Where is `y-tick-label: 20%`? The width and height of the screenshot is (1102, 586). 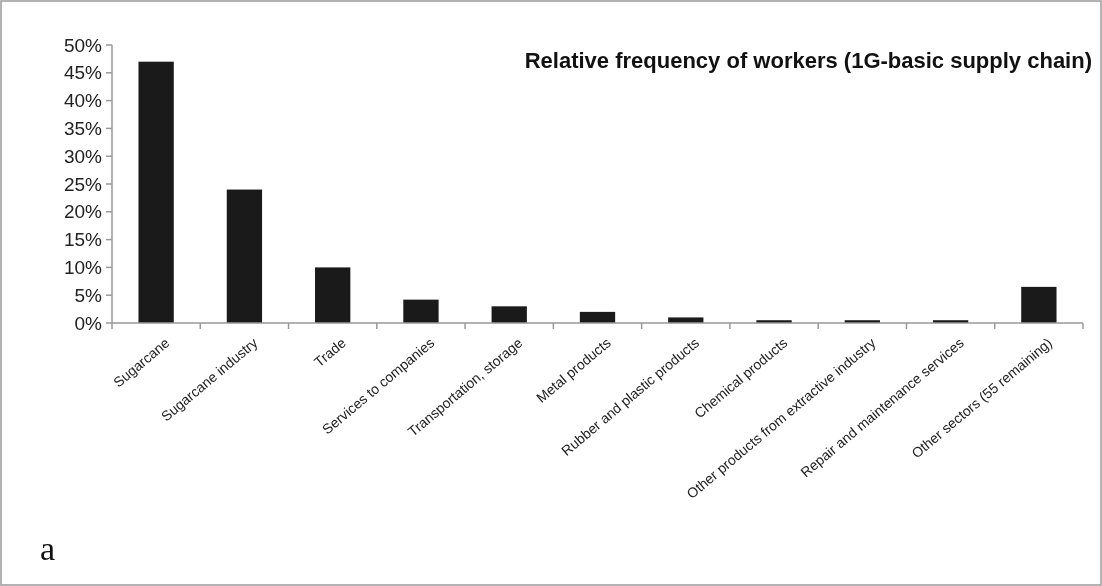 y-tick-label: 20% is located at coordinates (83, 212).